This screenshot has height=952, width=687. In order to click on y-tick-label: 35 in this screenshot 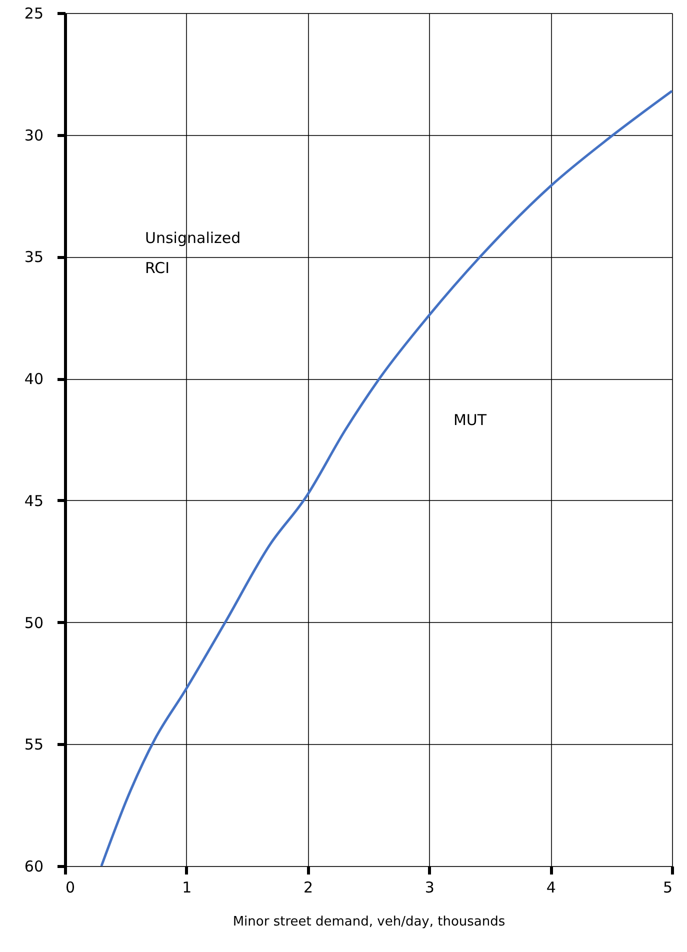, I will do `click(34, 257)`.